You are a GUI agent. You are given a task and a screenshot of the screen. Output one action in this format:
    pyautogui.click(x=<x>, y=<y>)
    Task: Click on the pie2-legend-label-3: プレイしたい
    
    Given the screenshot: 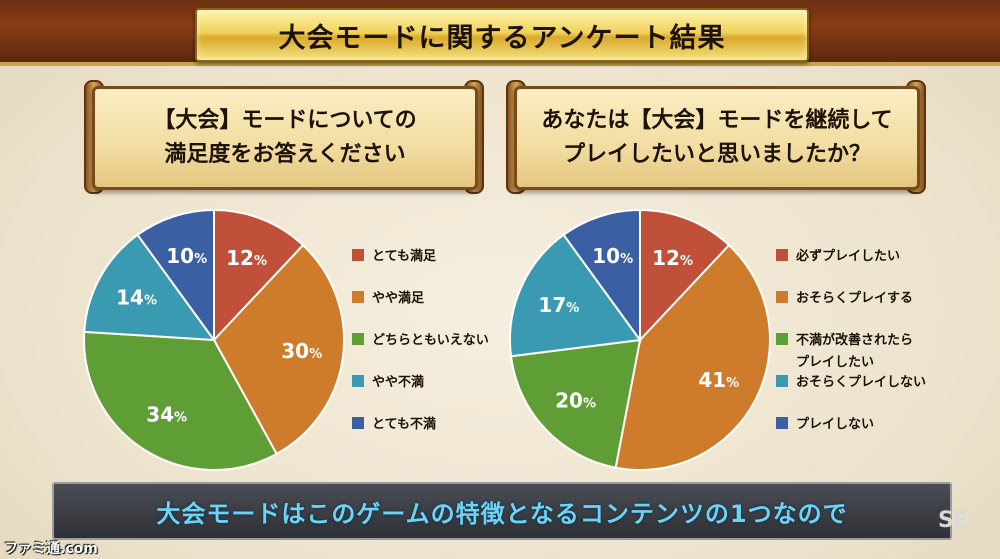 What is the action you would take?
    pyautogui.click(x=835, y=362)
    